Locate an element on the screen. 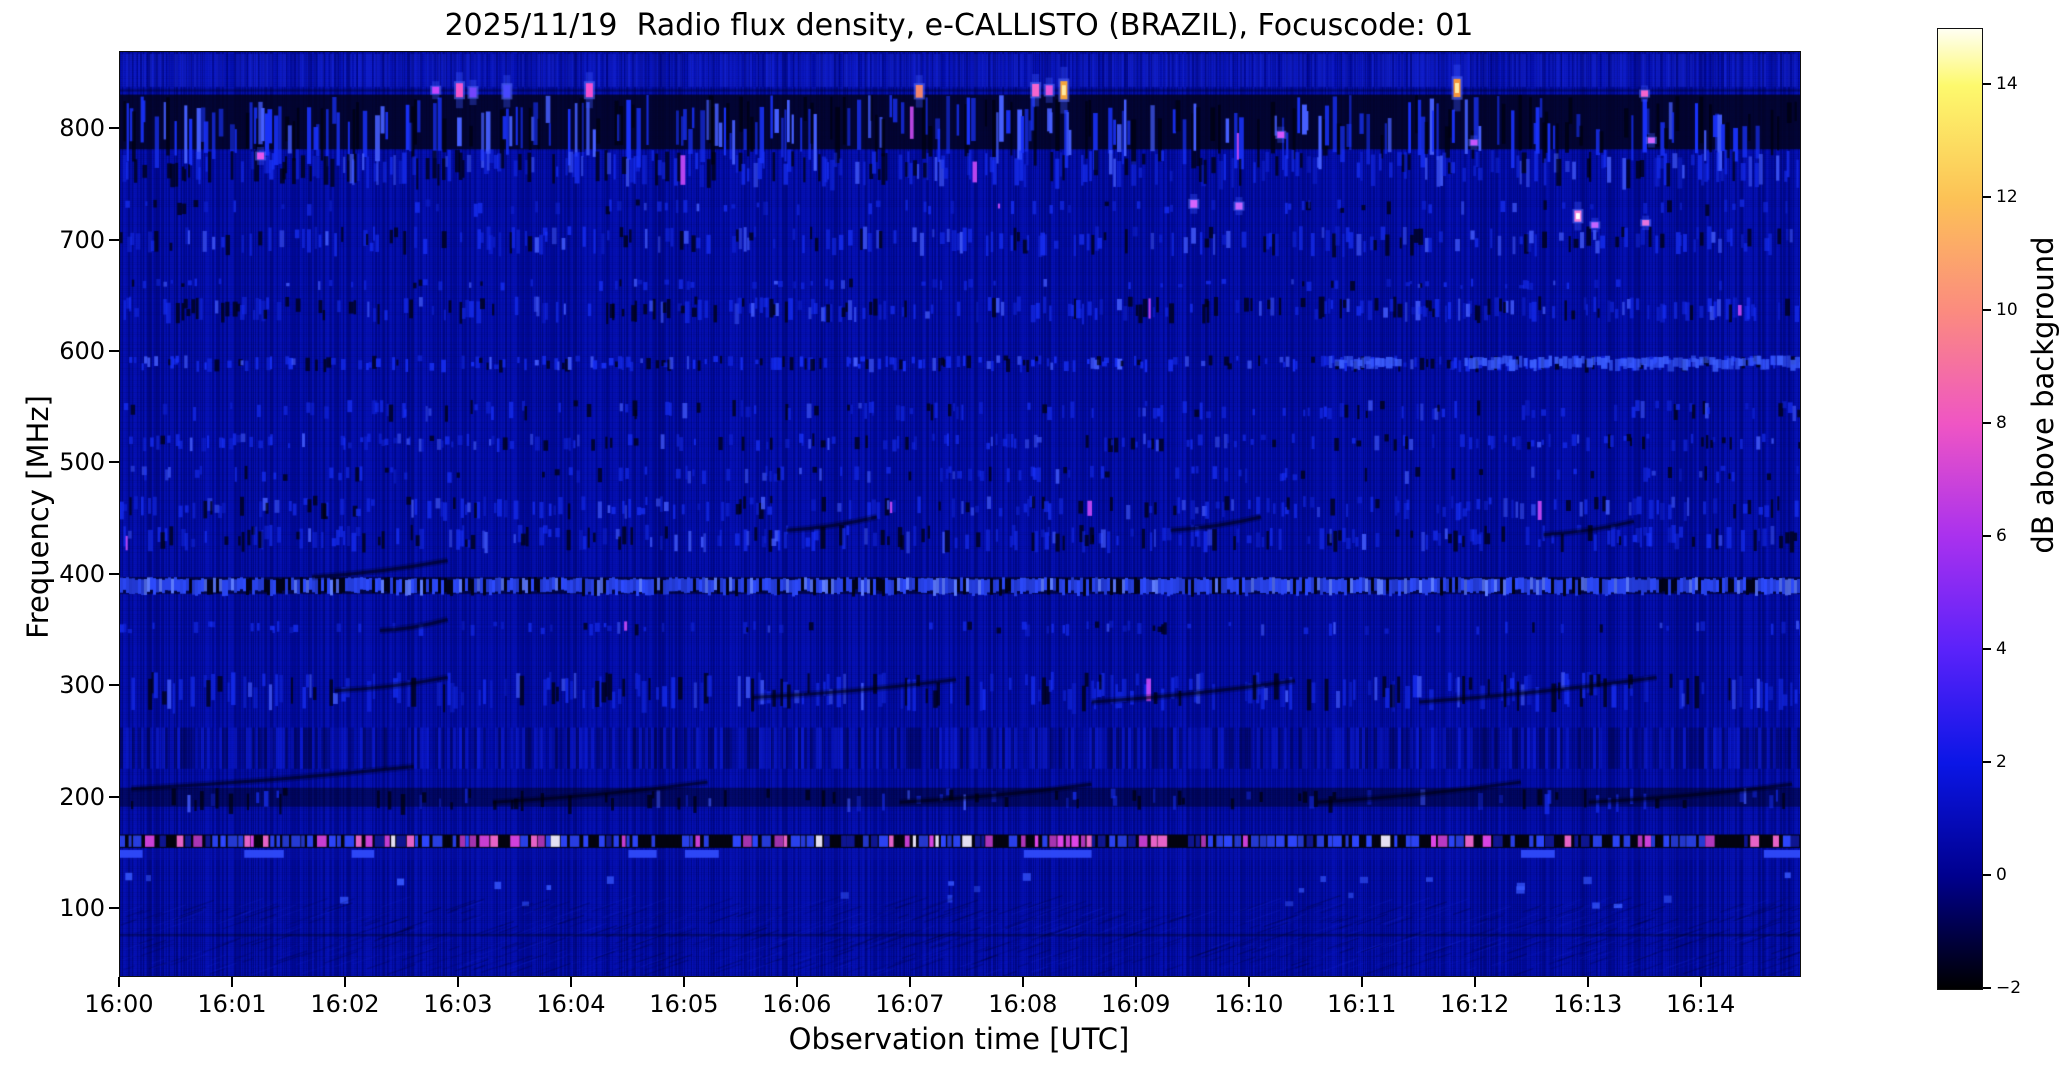  x-tick-label: 16:07 is located at coordinates (910, 1004).